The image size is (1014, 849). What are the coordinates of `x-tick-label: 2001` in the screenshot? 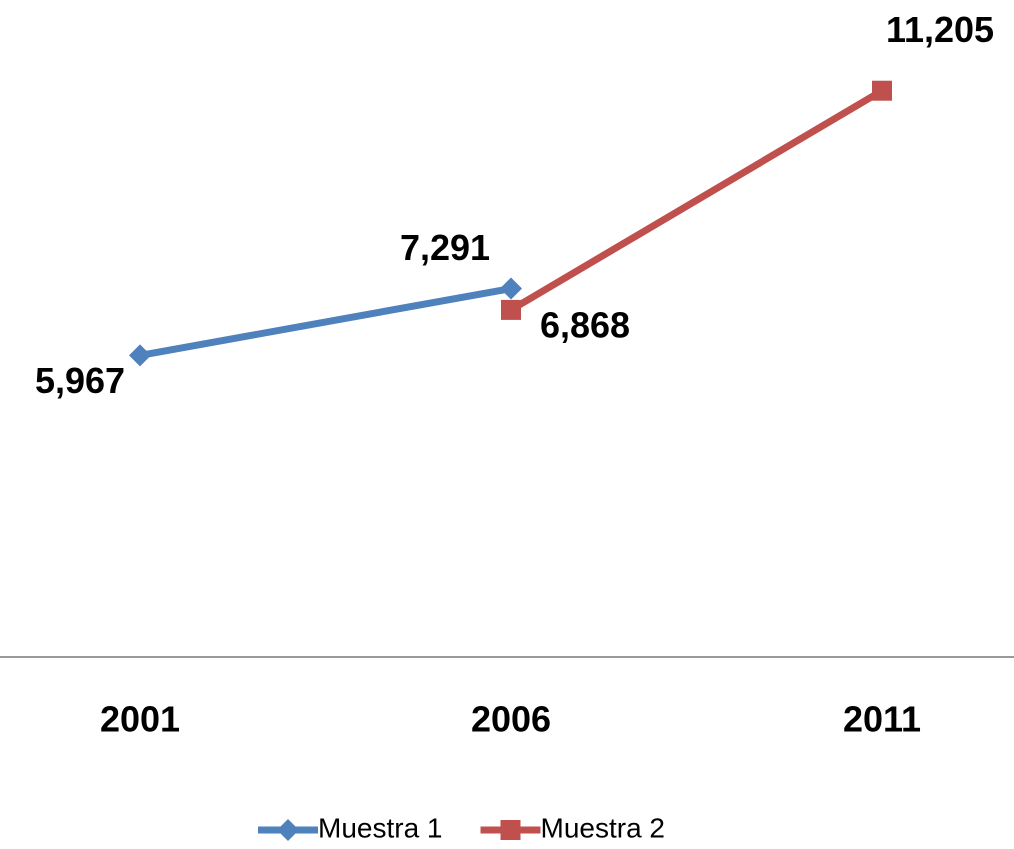 It's located at (140, 719).